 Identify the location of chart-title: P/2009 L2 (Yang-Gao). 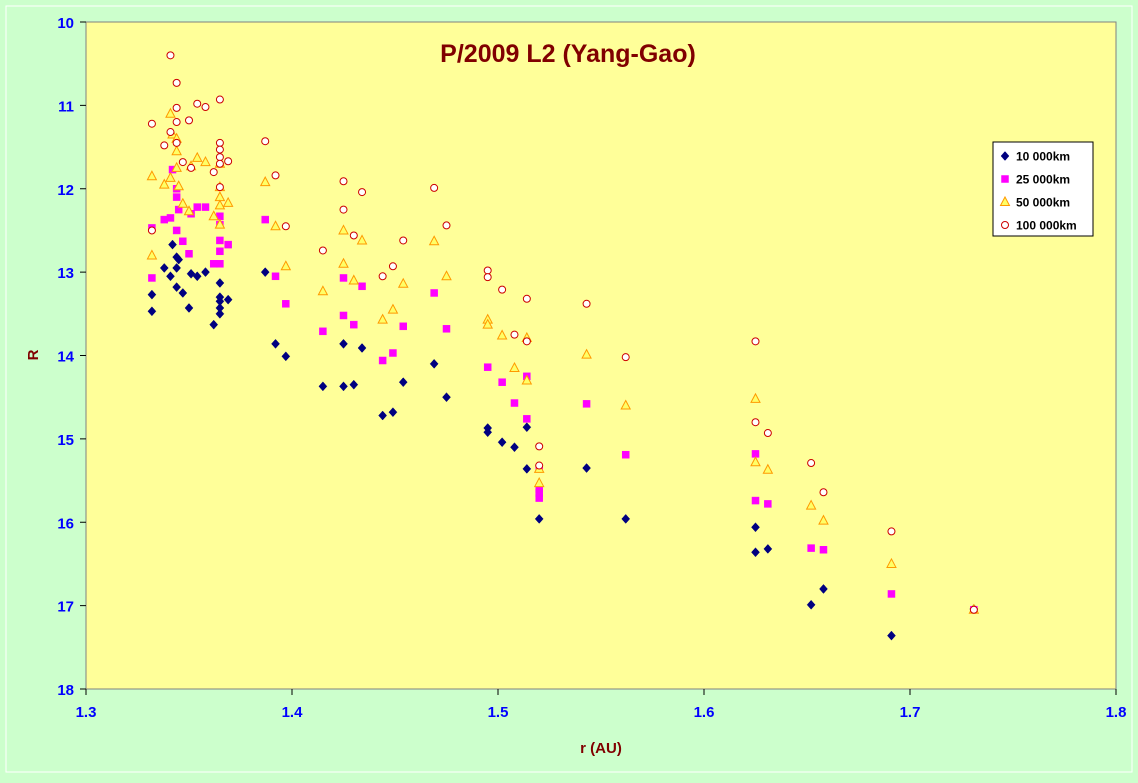
(568, 54).